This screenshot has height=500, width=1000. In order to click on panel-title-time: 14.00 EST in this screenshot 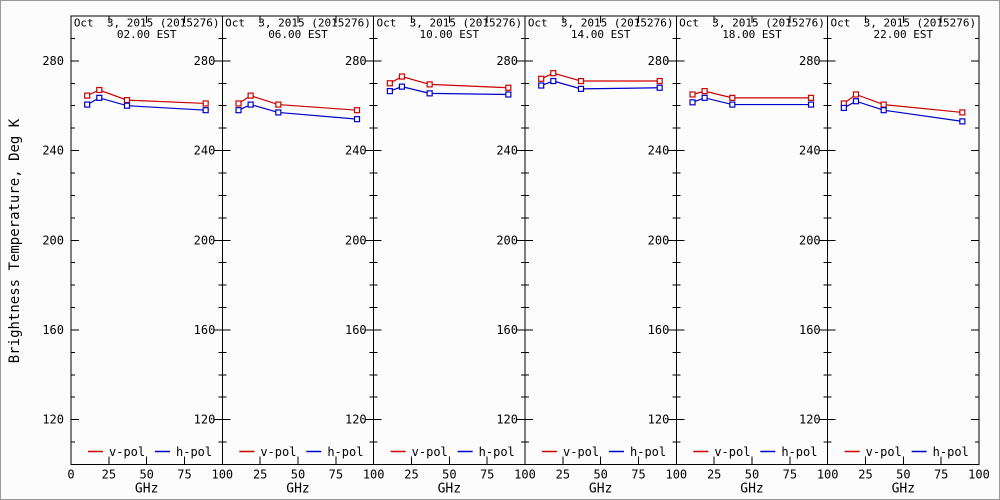, I will do `click(601, 34)`.